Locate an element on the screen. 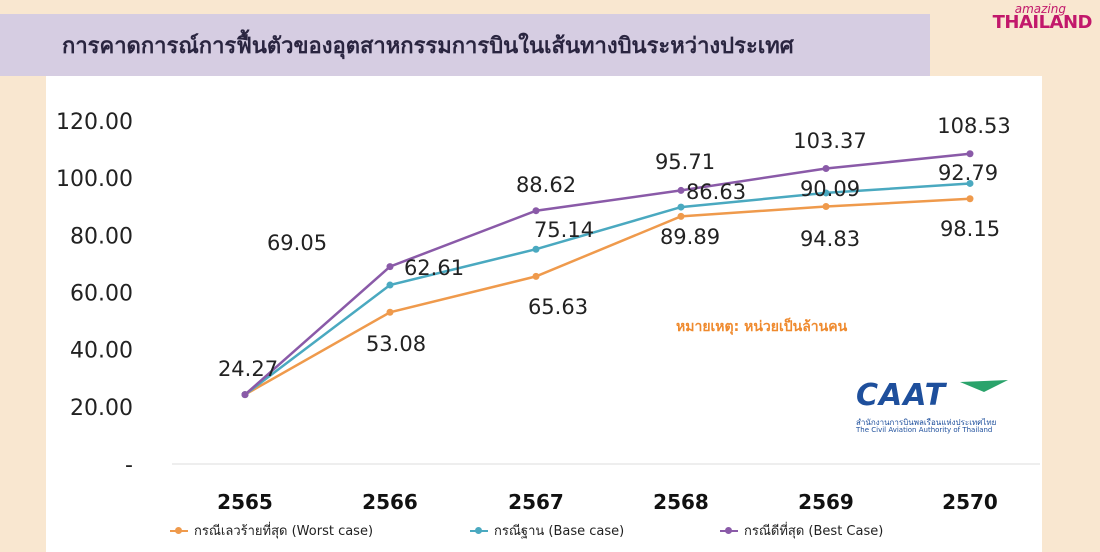 This screenshot has height=552, width=1100. data-label: 95.71 is located at coordinates (685, 162).